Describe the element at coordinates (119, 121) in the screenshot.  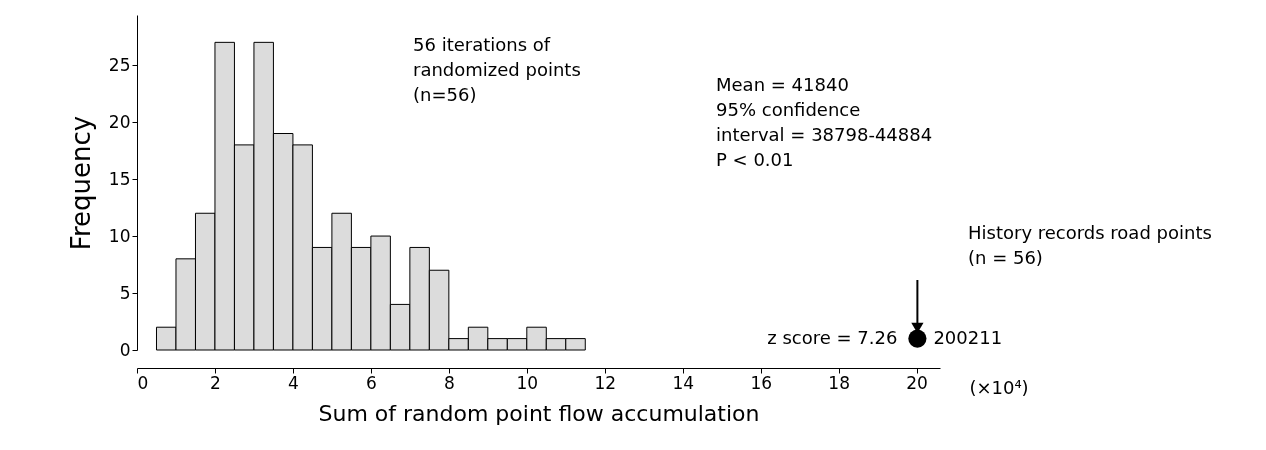
I see `y-tick-label: 20` at that location.